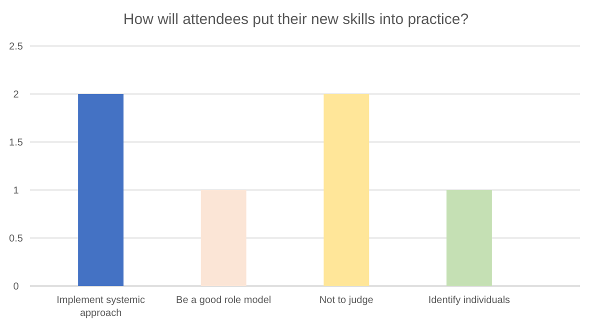 Image resolution: width=592 pixels, height=329 pixels. What do you see at coordinates (469, 300) in the screenshot?
I see `x-tick-label: Identify individuals` at bounding box center [469, 300].